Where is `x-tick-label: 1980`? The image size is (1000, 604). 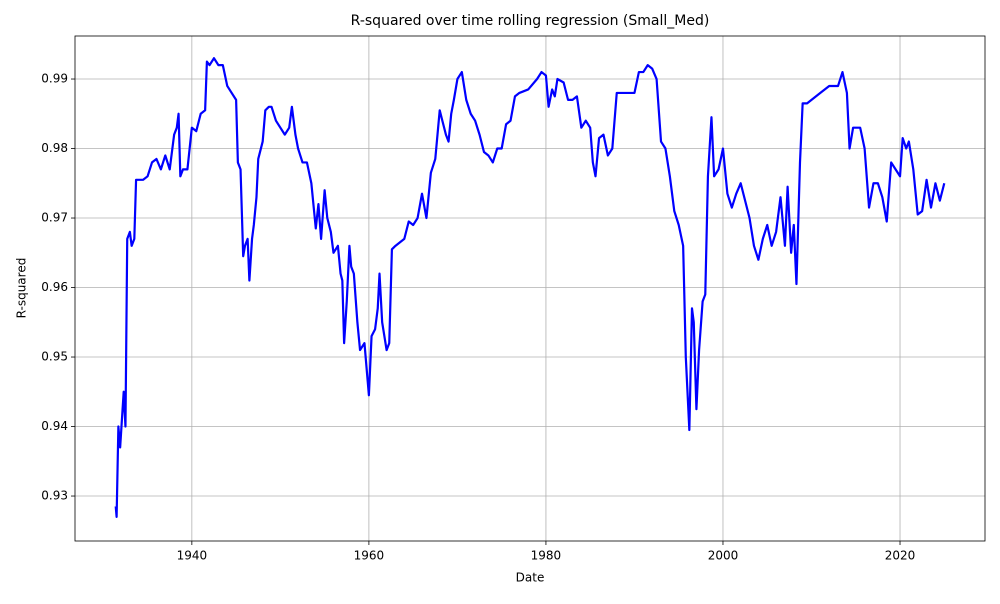 x-tick-label: 1980 is located at coordinates (546, 556).